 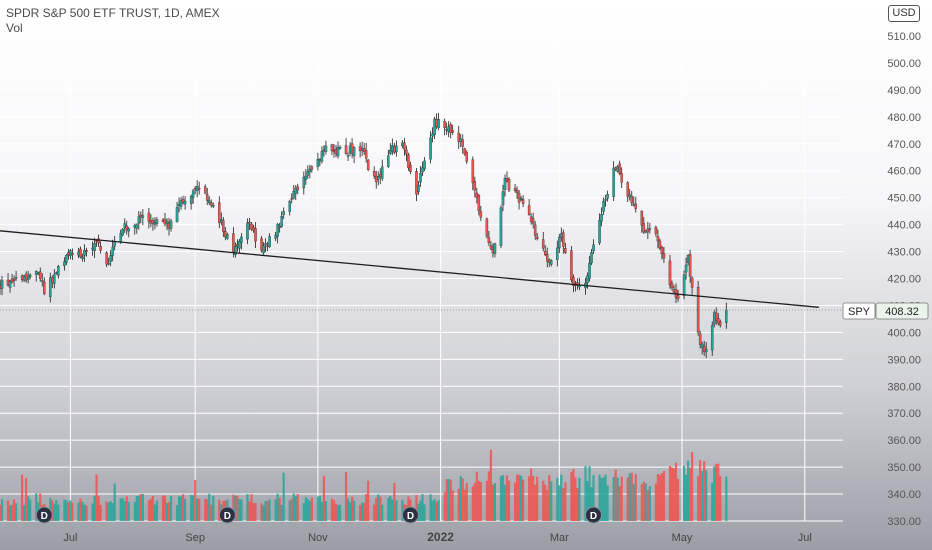 What do you see at coordinates (904, 64) in the screenshot?
I see `price-tick-label: 500.00` at bounding box center [904, 64].